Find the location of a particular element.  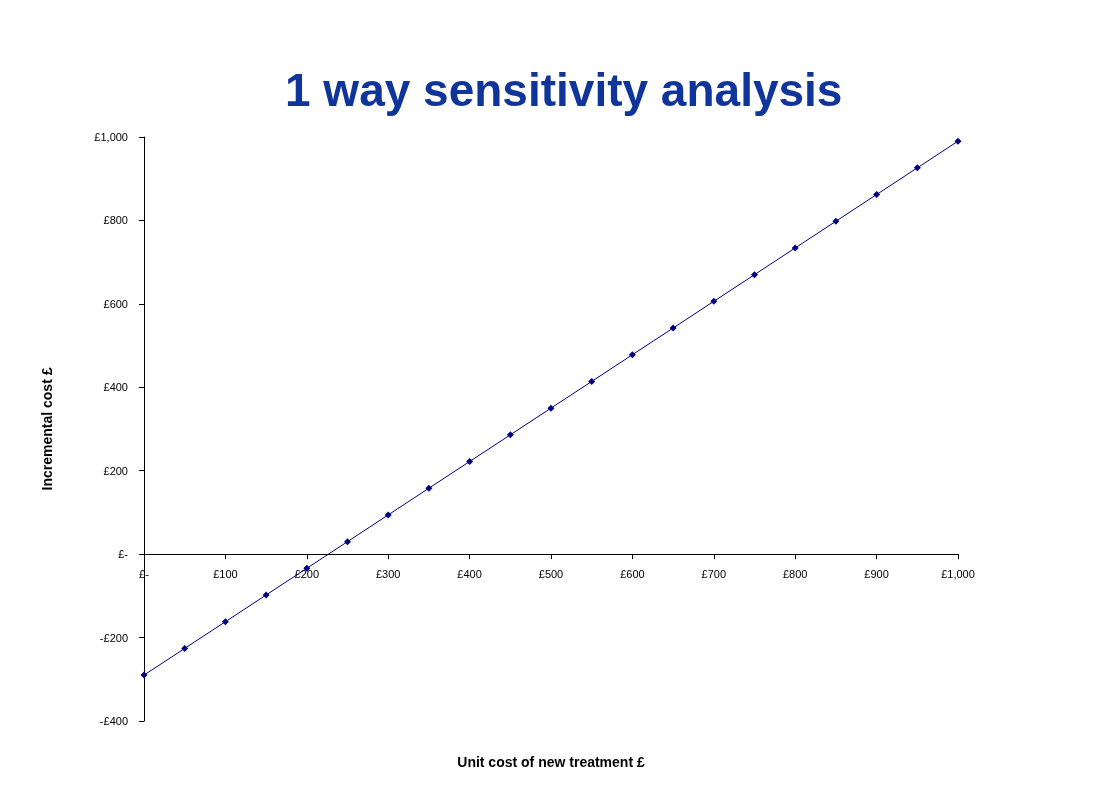

chart-title: 1 way sensitivity analysis is located at coordinates (564, 90).